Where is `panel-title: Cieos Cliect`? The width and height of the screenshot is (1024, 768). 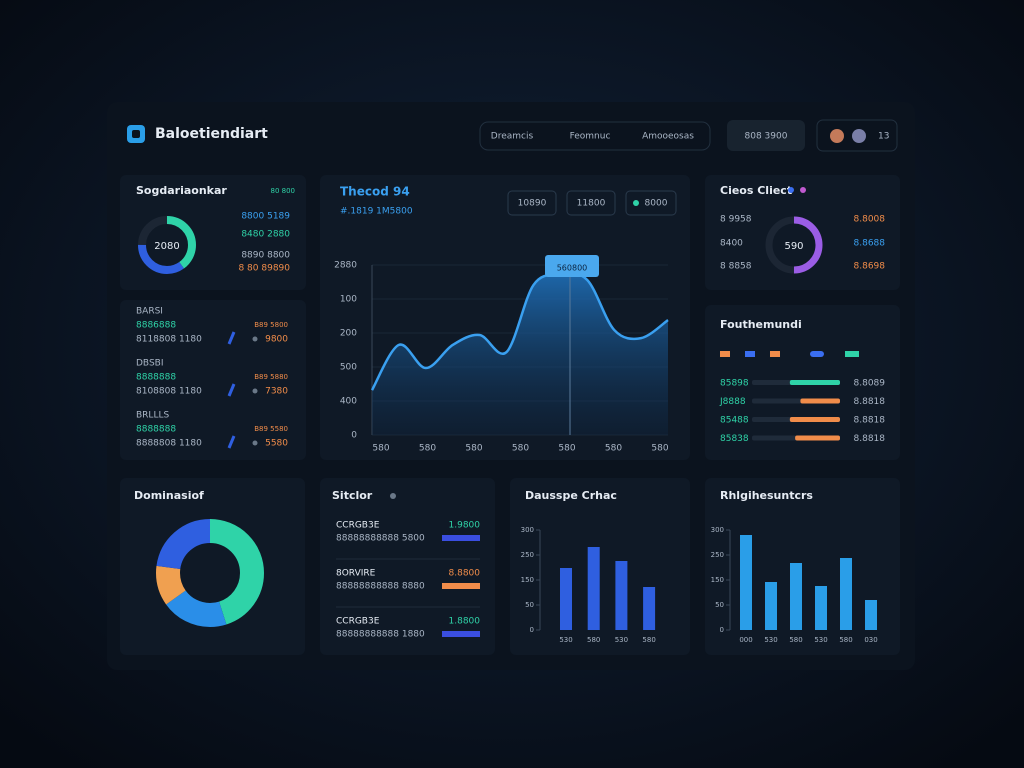
panel-title: Cieos Cliect is located at coordinates (756, 190).